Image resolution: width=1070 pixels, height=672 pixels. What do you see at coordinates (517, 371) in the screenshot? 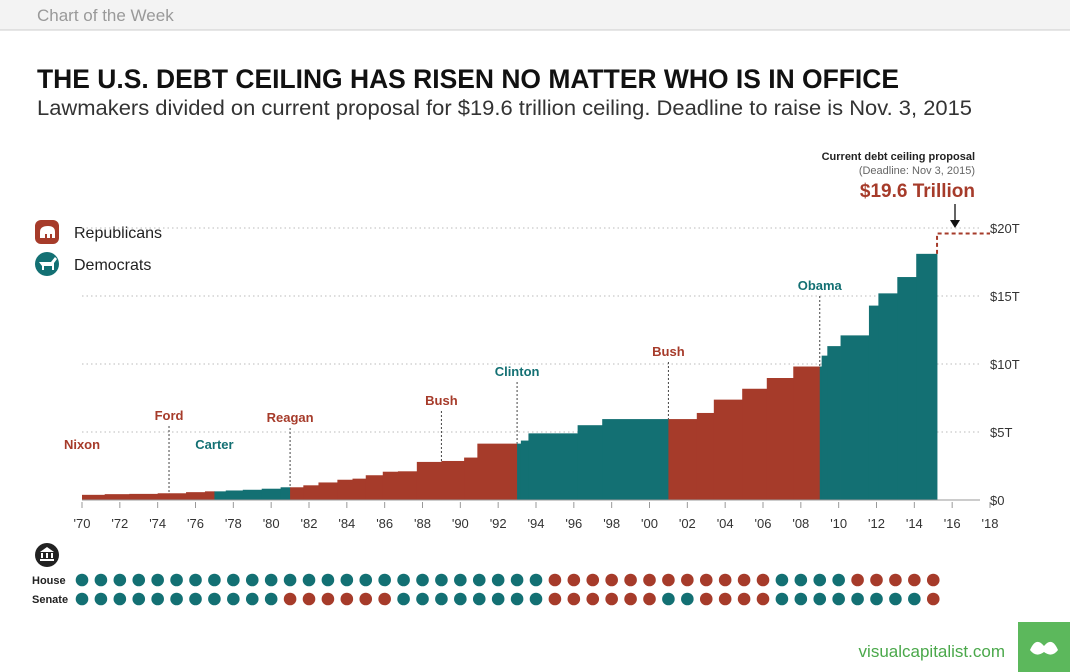
I see `president-label: Clinton` at bounding box center [517, 371].